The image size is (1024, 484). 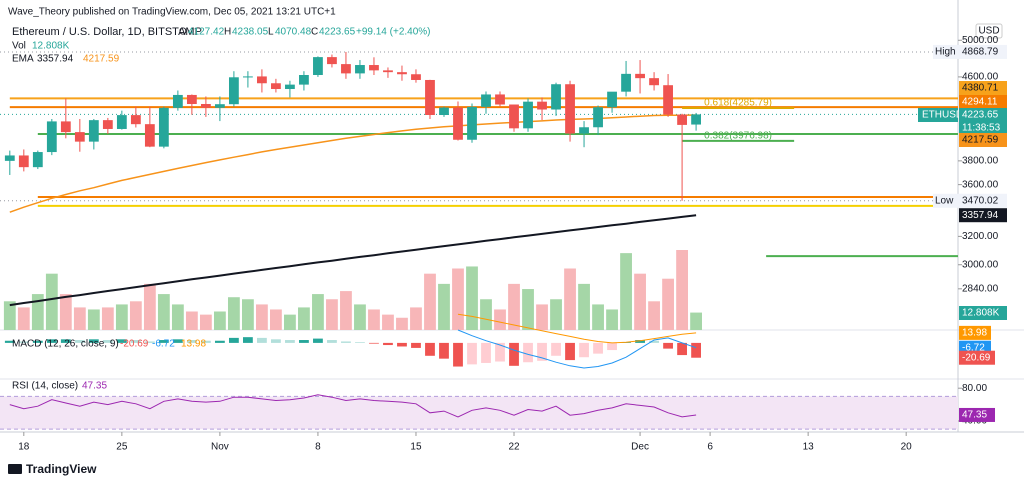 I want to click on x-tick-label: 15, so click(x=416, y=447).